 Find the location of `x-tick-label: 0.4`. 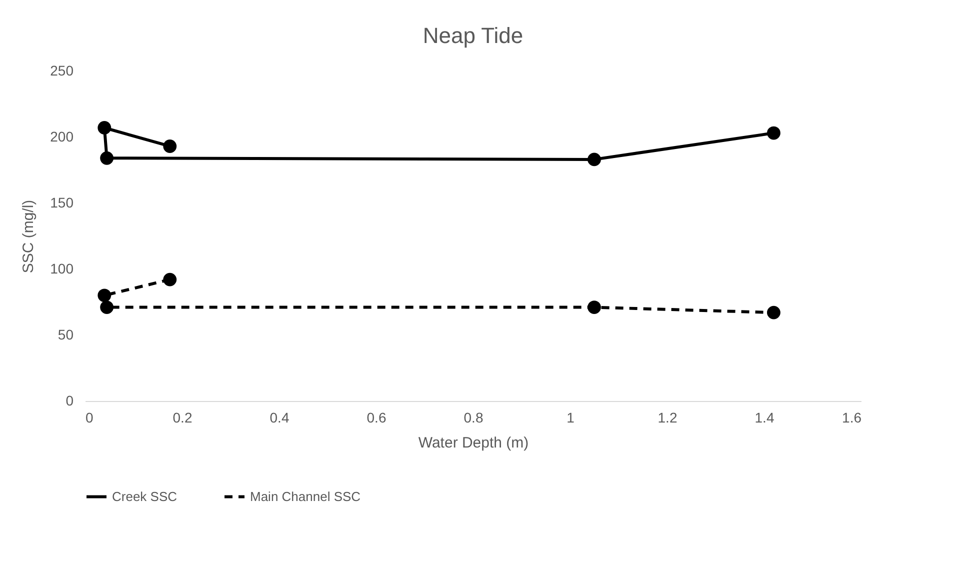

x-tick-label: 0.4 is located at coordinates (280, 418).